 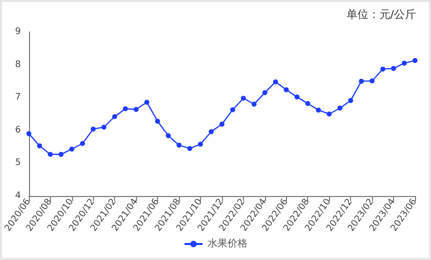 I want to click on y-tick-label: 8, so click(x=18, y=65).